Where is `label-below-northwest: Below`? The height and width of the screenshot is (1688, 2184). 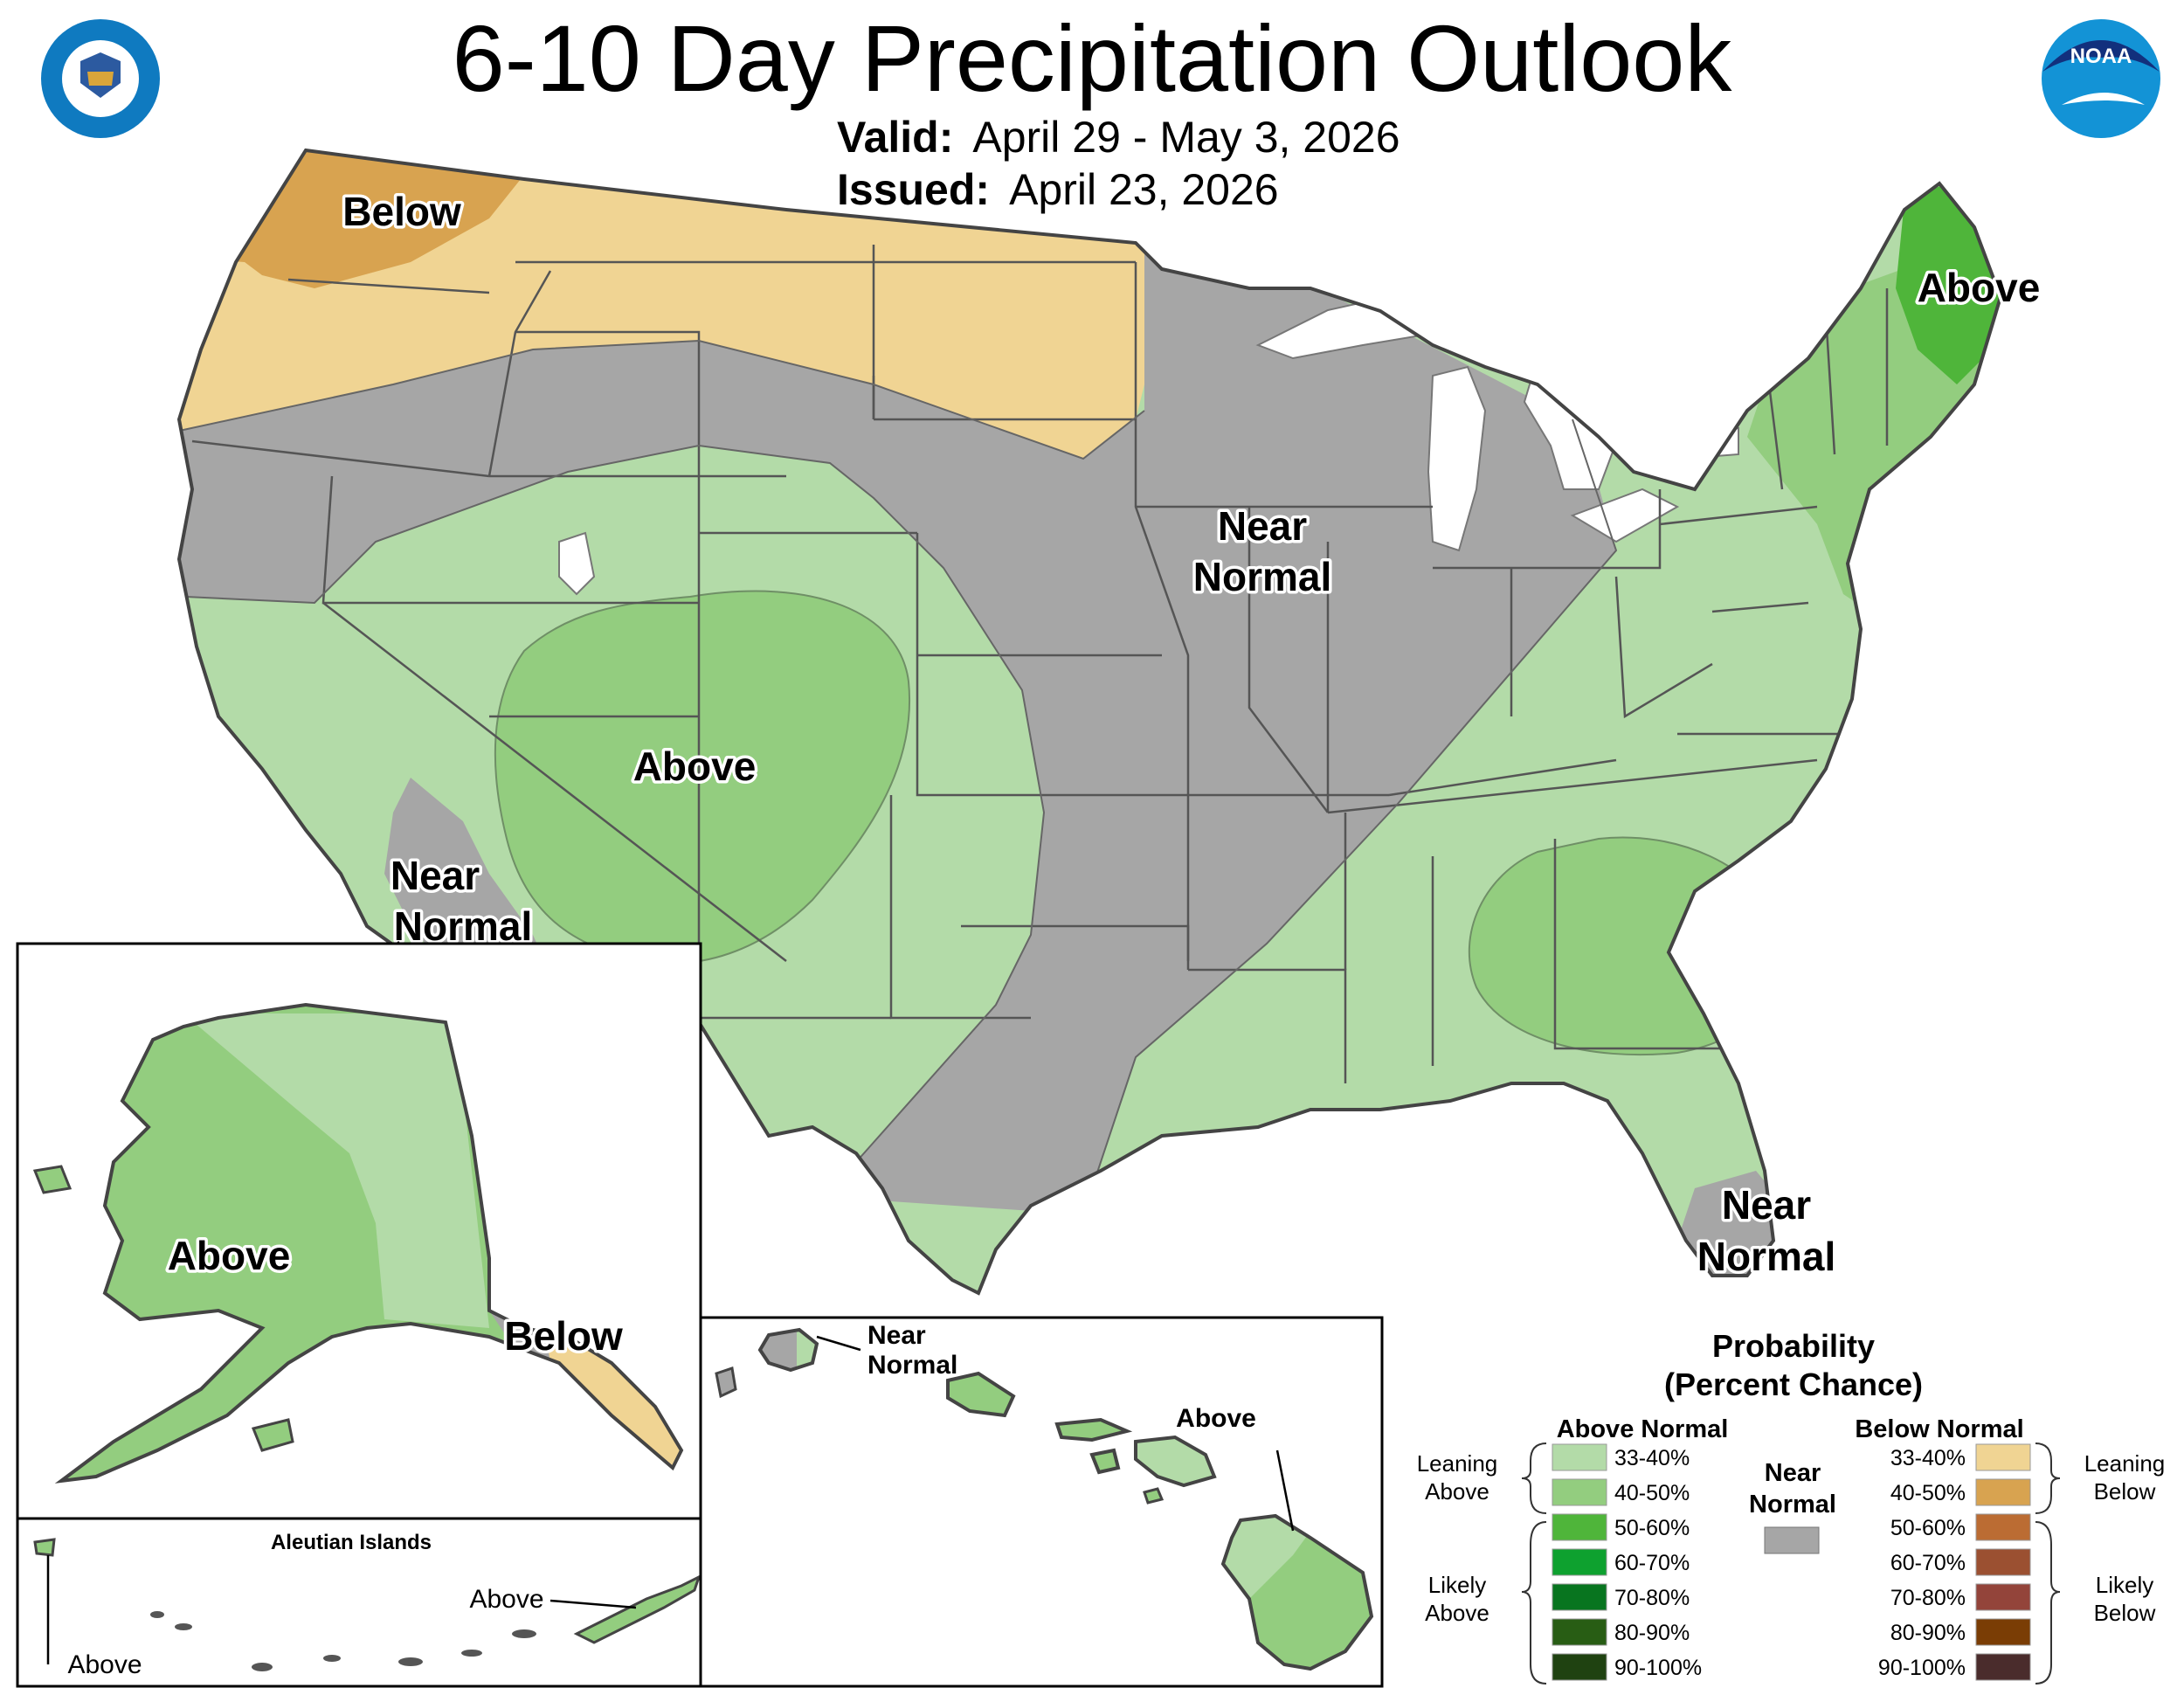 label-below-northwest: Below is located at coordinates (401, 211).